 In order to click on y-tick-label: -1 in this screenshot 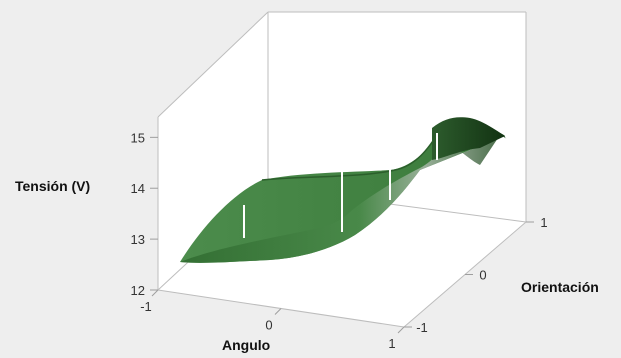, I will do `click(422, 327)`.